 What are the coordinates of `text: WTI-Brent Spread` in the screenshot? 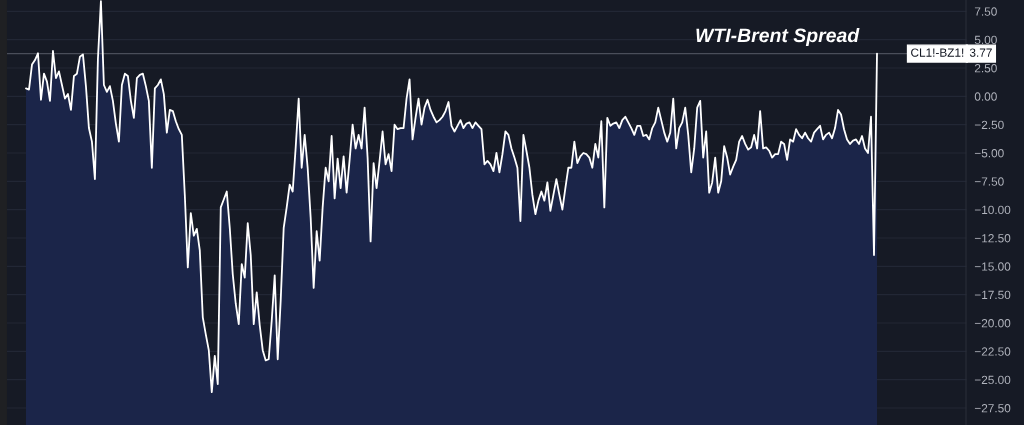 It's located at (778, 37).